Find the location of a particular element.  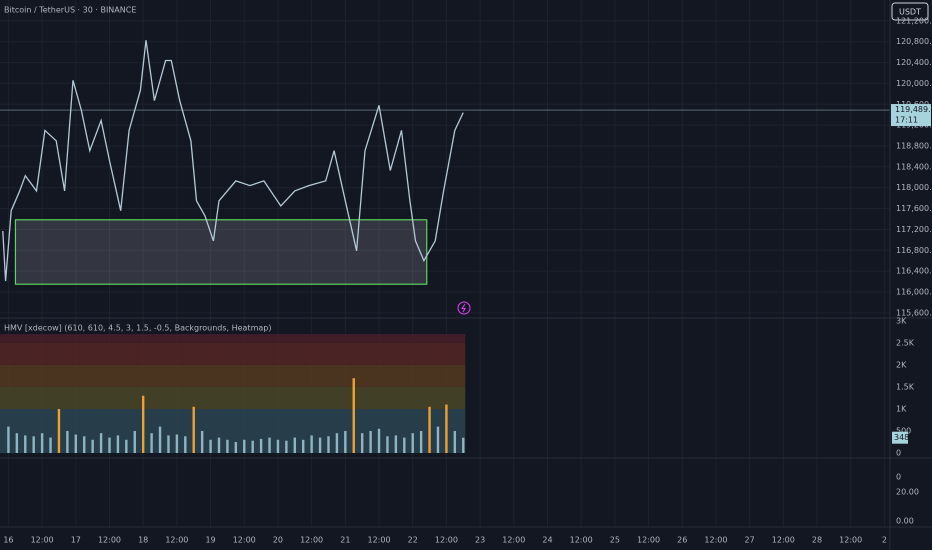

last-price-label: 119,489.75 is located at coordinates (913, 109).